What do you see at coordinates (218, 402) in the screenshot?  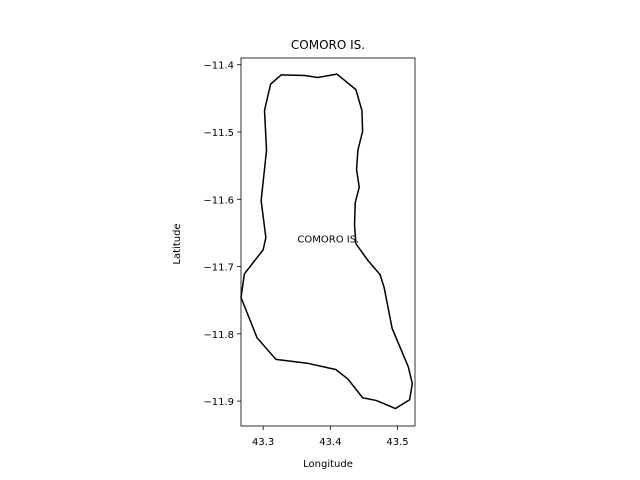 I see `y-tick-label: −11.9` at bounding box center [218, 402].